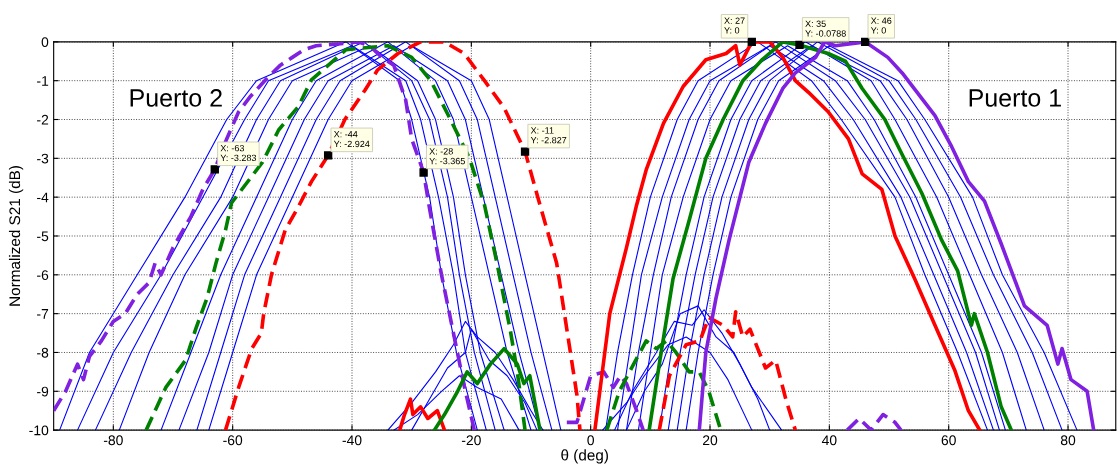  Describe the element at coordinates (43, 352) in the screenshot. I see `y-tick-label: -8` at that location.